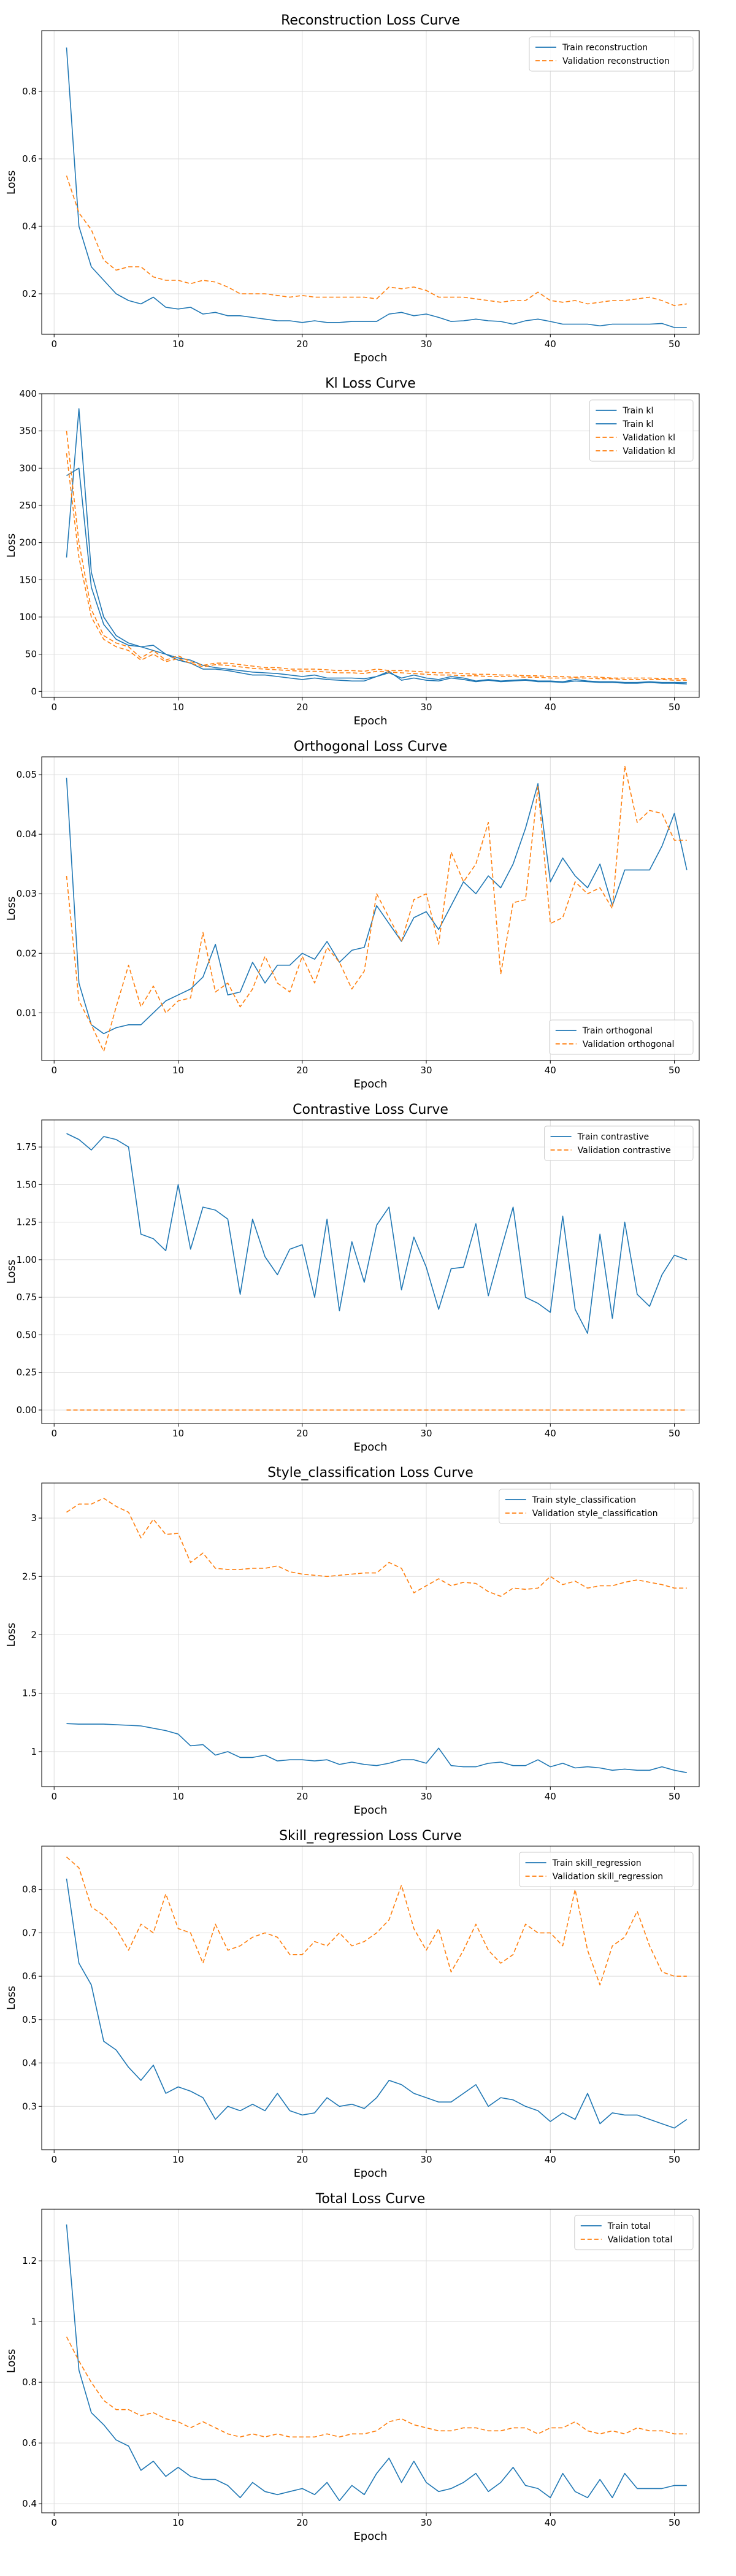  Describe the element at coordinates (27, 1012) in the screenshot. I see `y-tick-label: 0.01` at that location.